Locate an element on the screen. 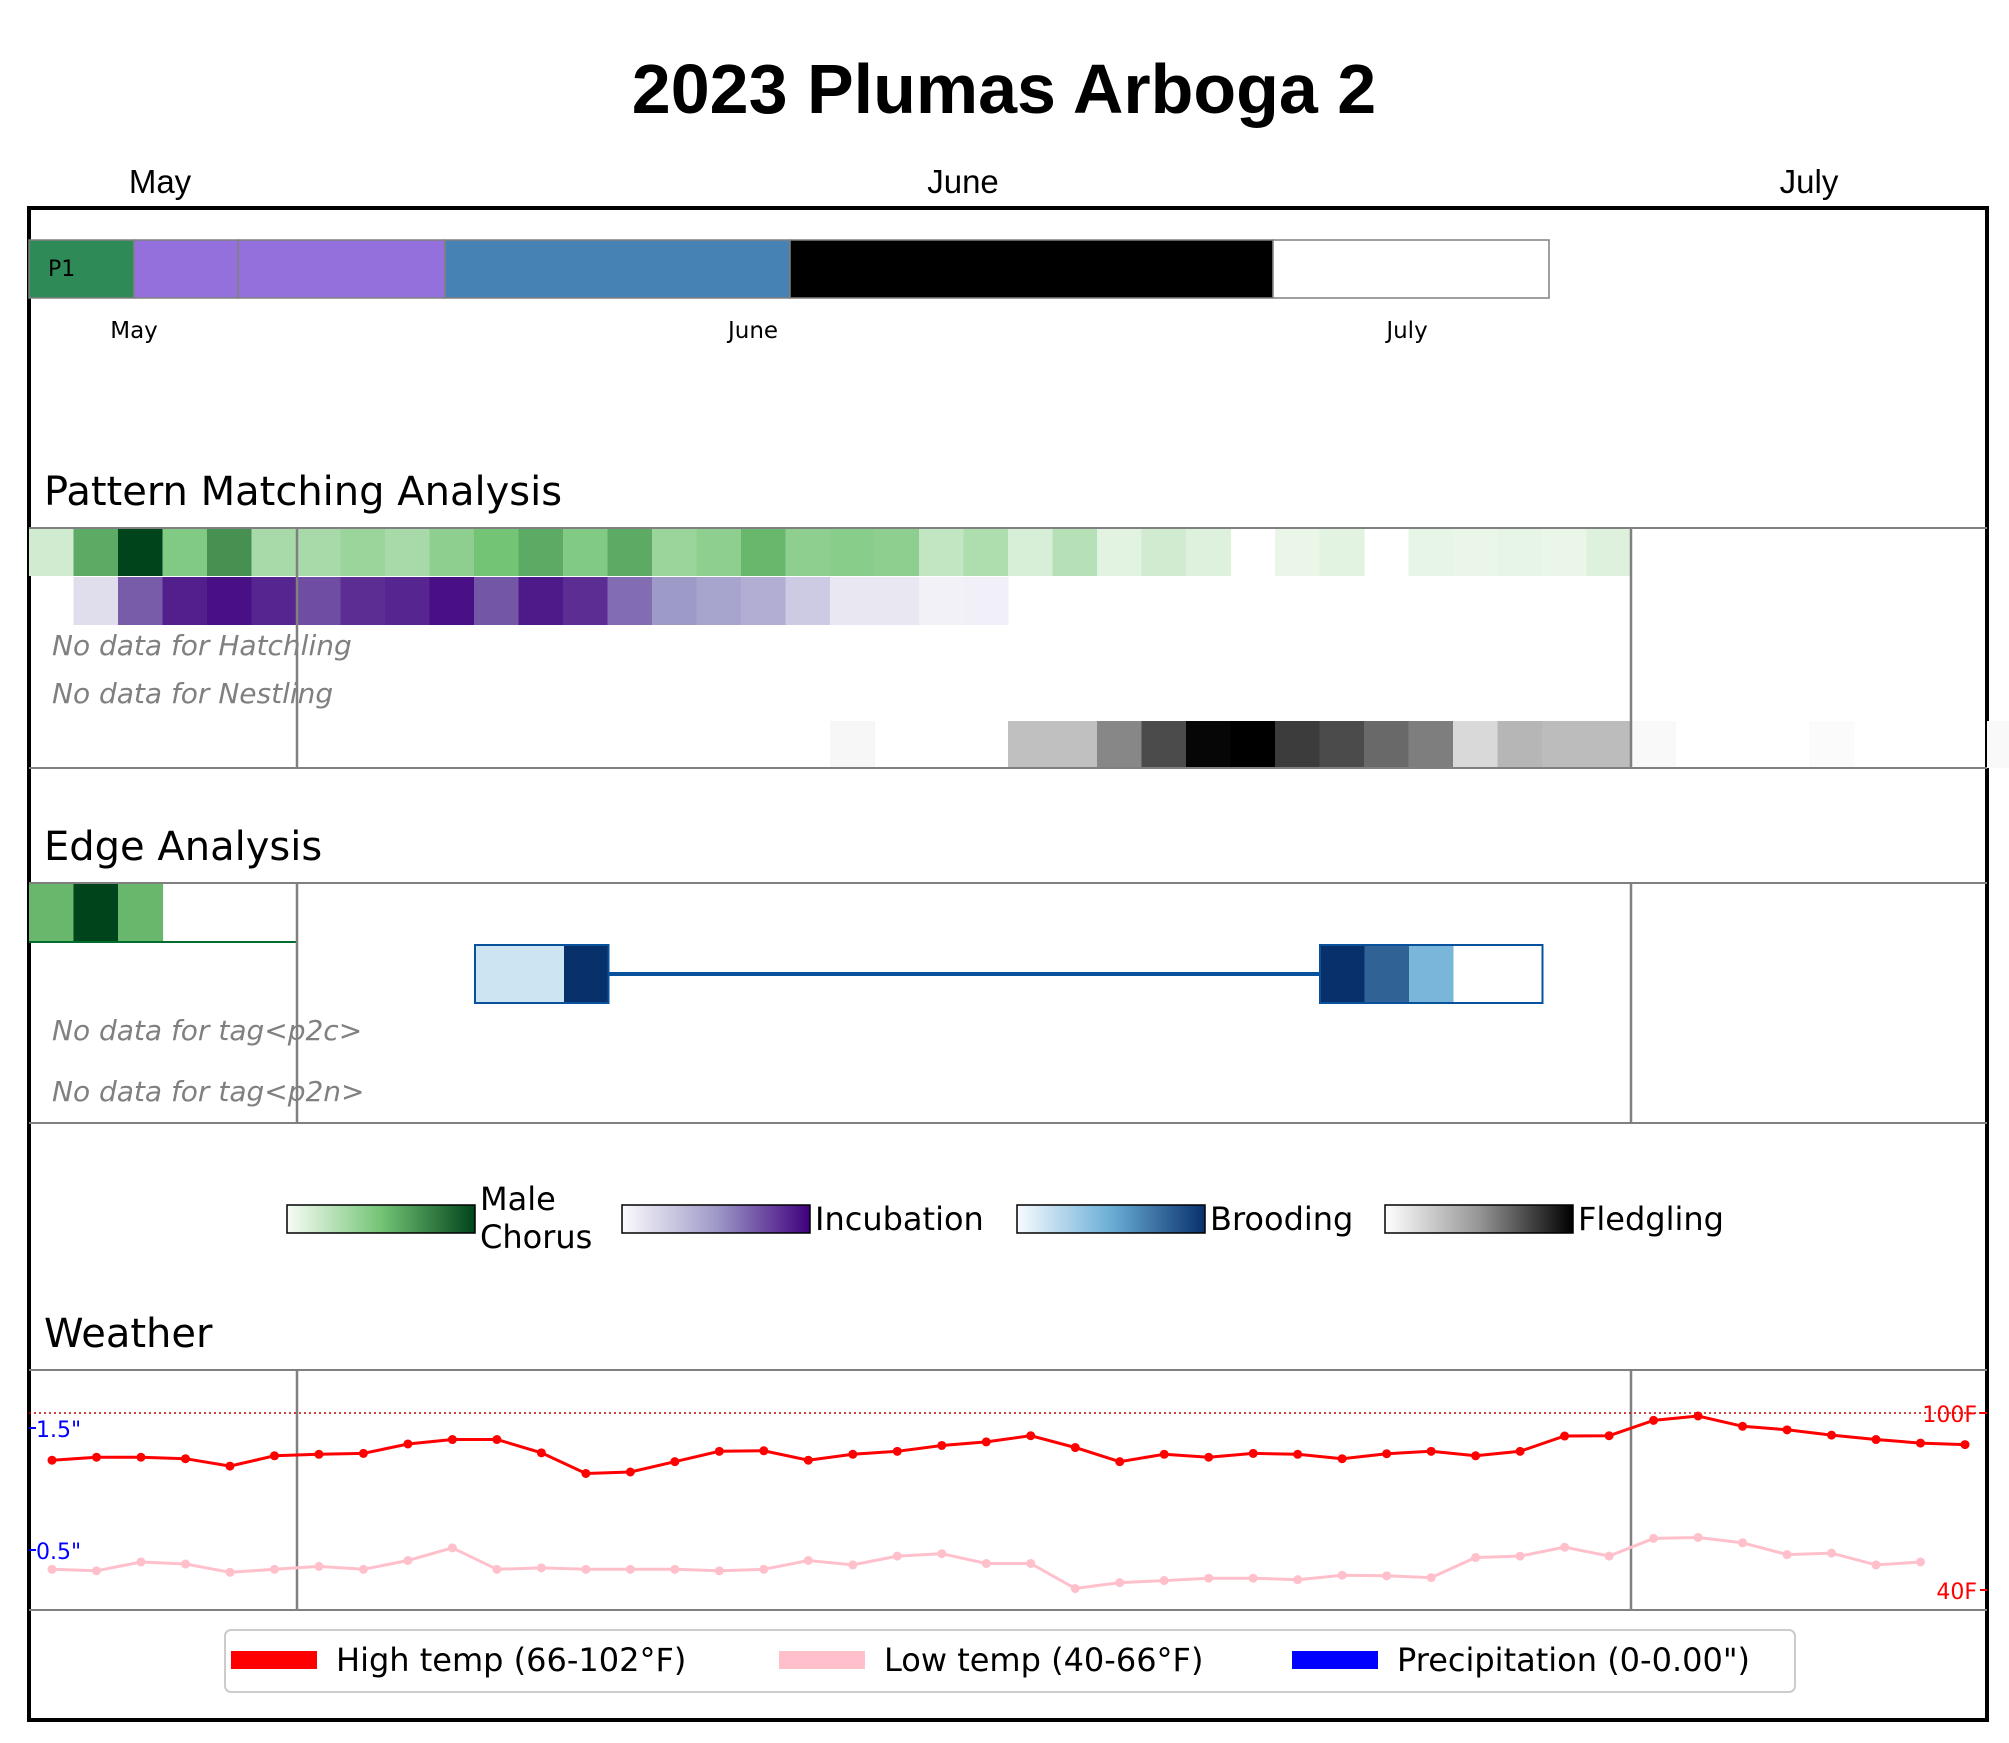 The image size is (2009, 1743). temp-label-40f: 40F is located at coordinates (1956, 1592).